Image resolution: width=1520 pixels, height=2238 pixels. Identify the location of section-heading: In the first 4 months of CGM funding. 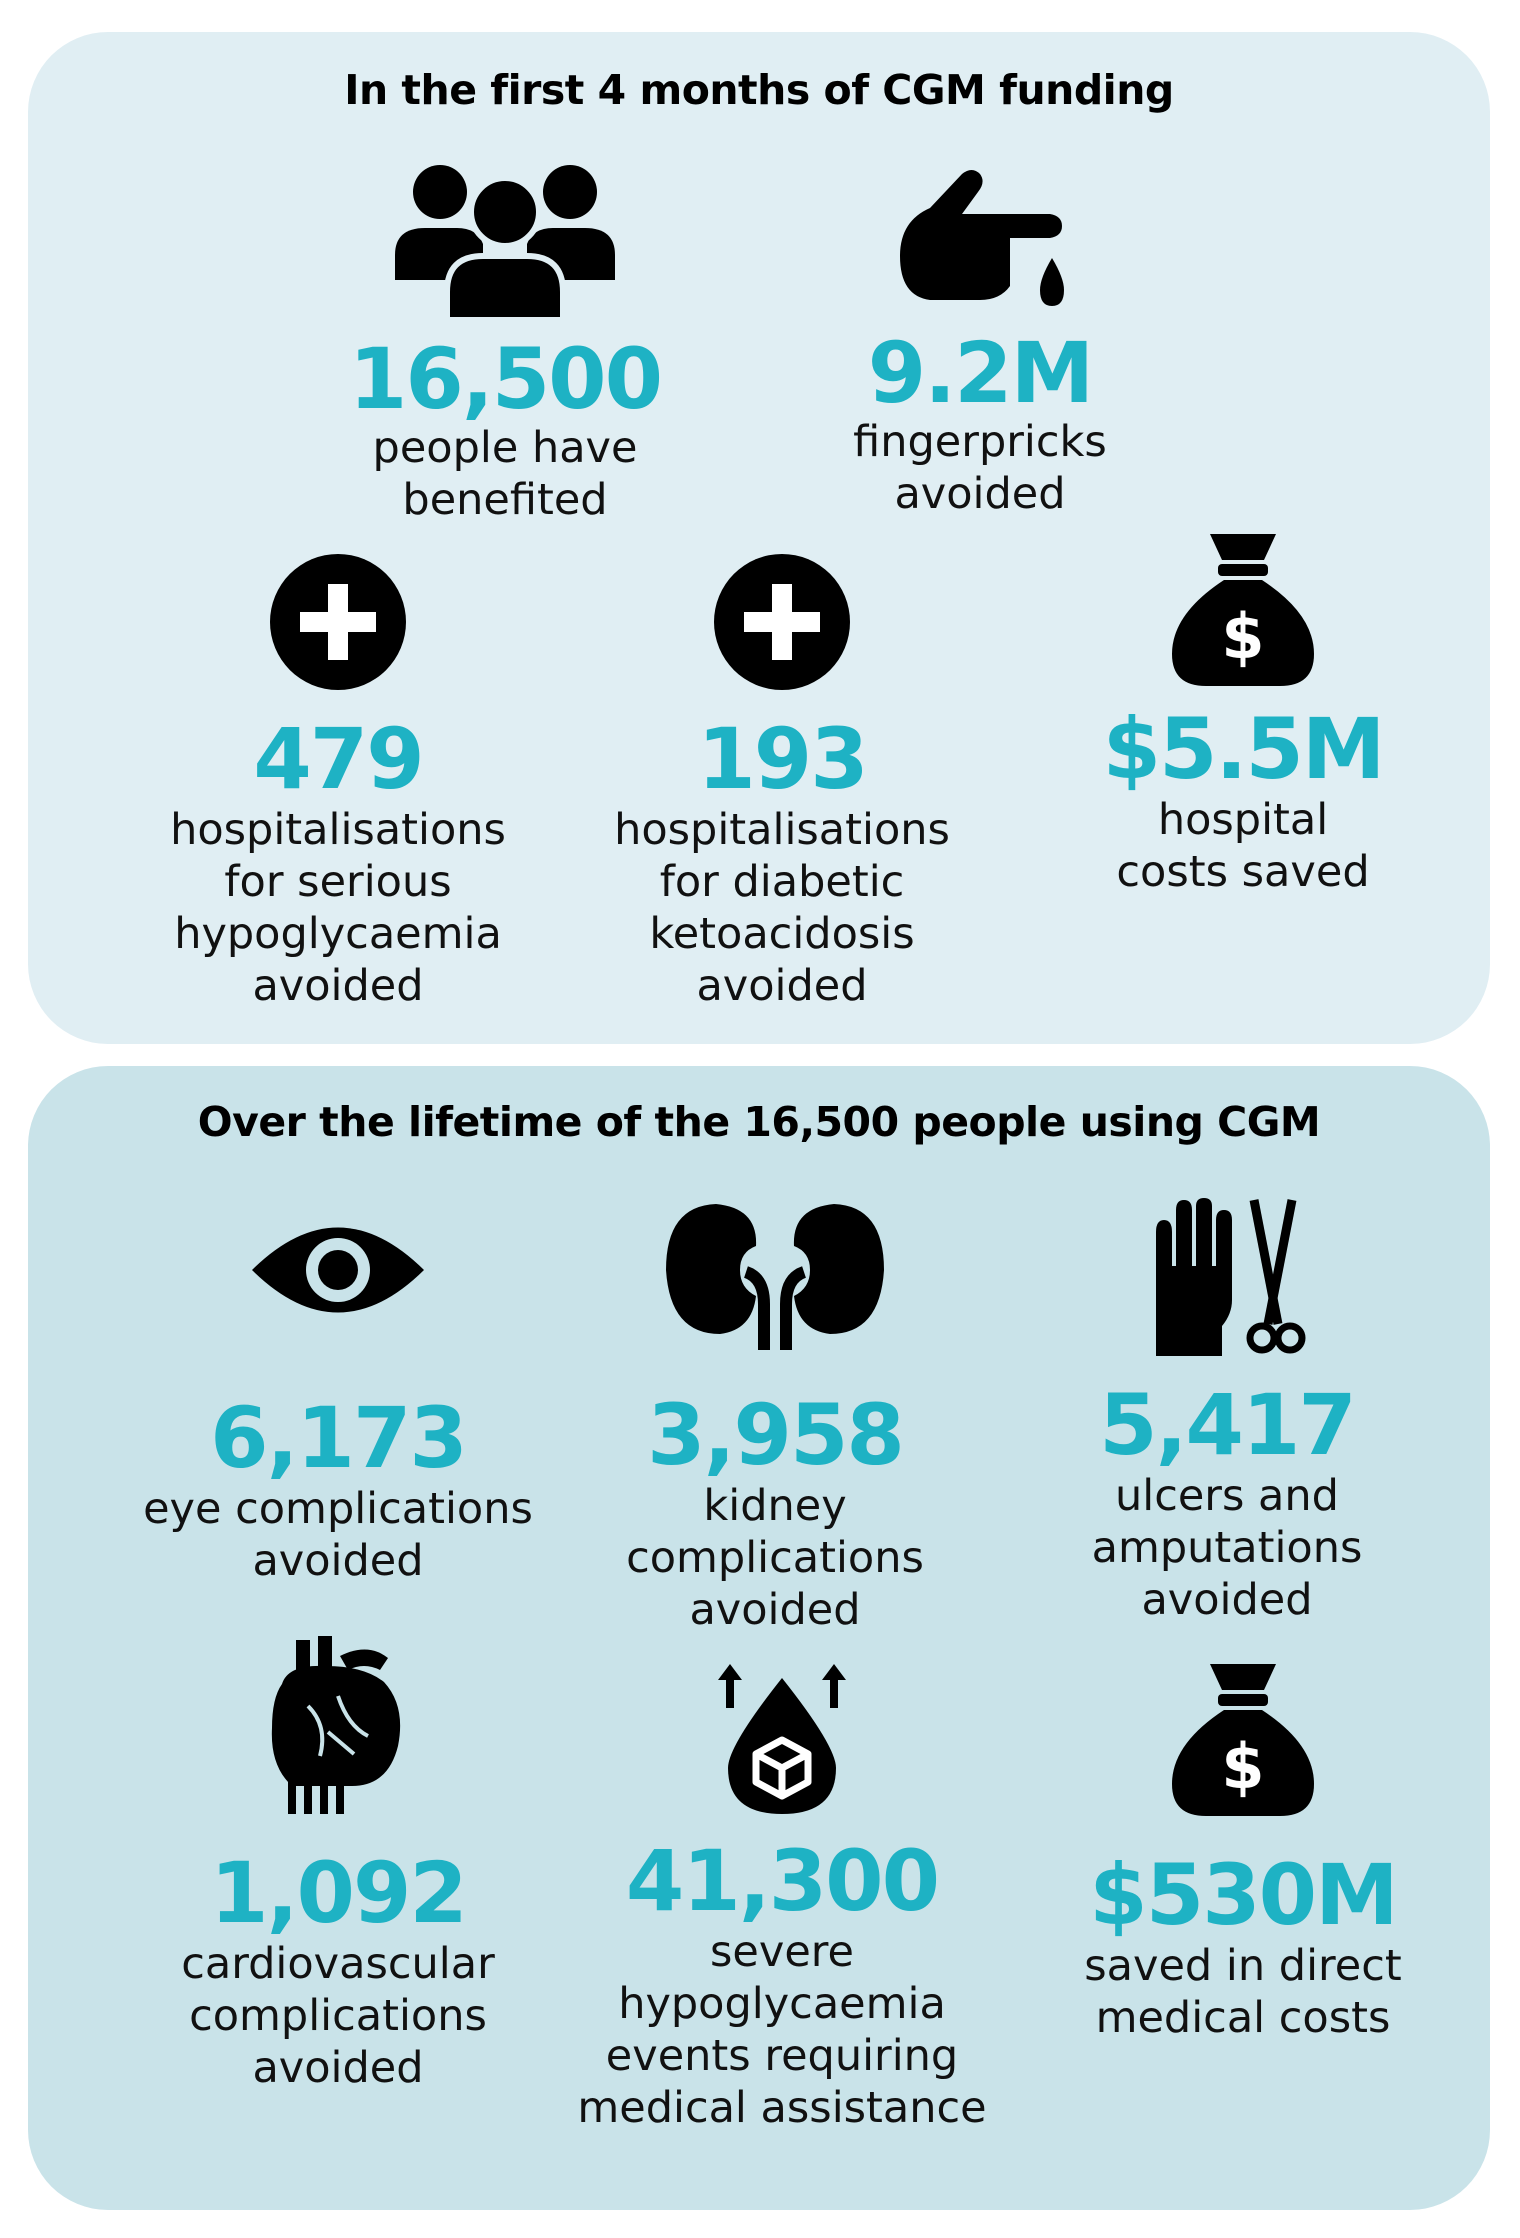
(759, 90).